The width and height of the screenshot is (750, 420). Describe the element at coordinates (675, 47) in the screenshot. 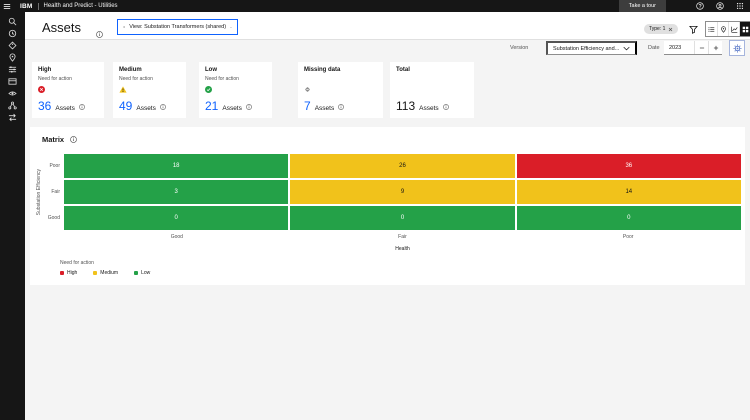

I see `date-value: 2023` at that location.